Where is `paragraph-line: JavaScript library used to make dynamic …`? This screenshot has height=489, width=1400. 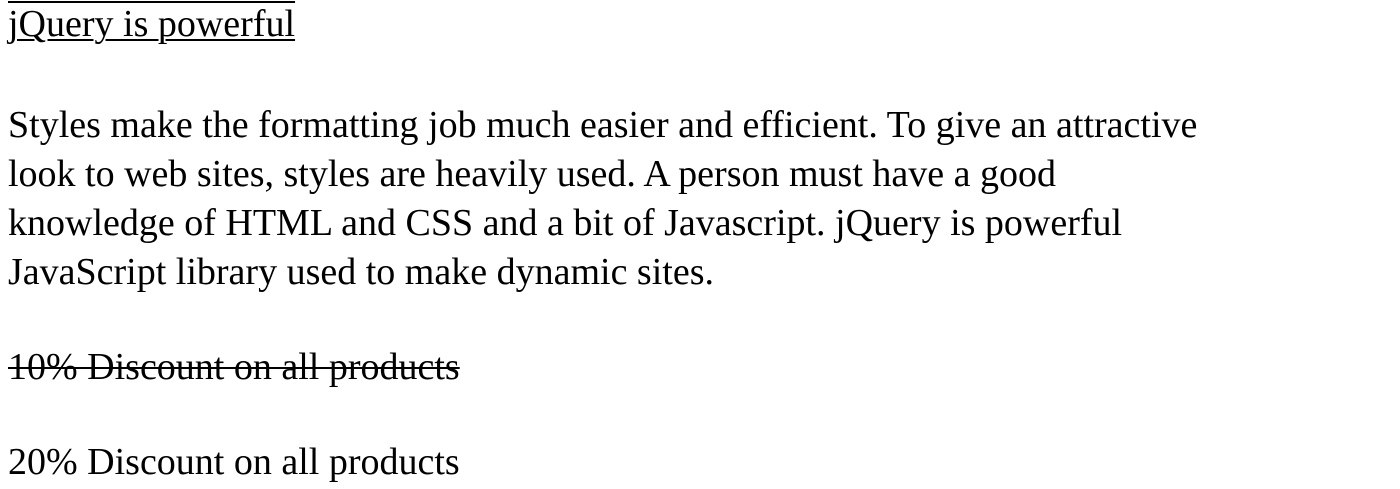 paragraph-line: JavaScript library used to make dynamic … is located at coordinates (361, 272).